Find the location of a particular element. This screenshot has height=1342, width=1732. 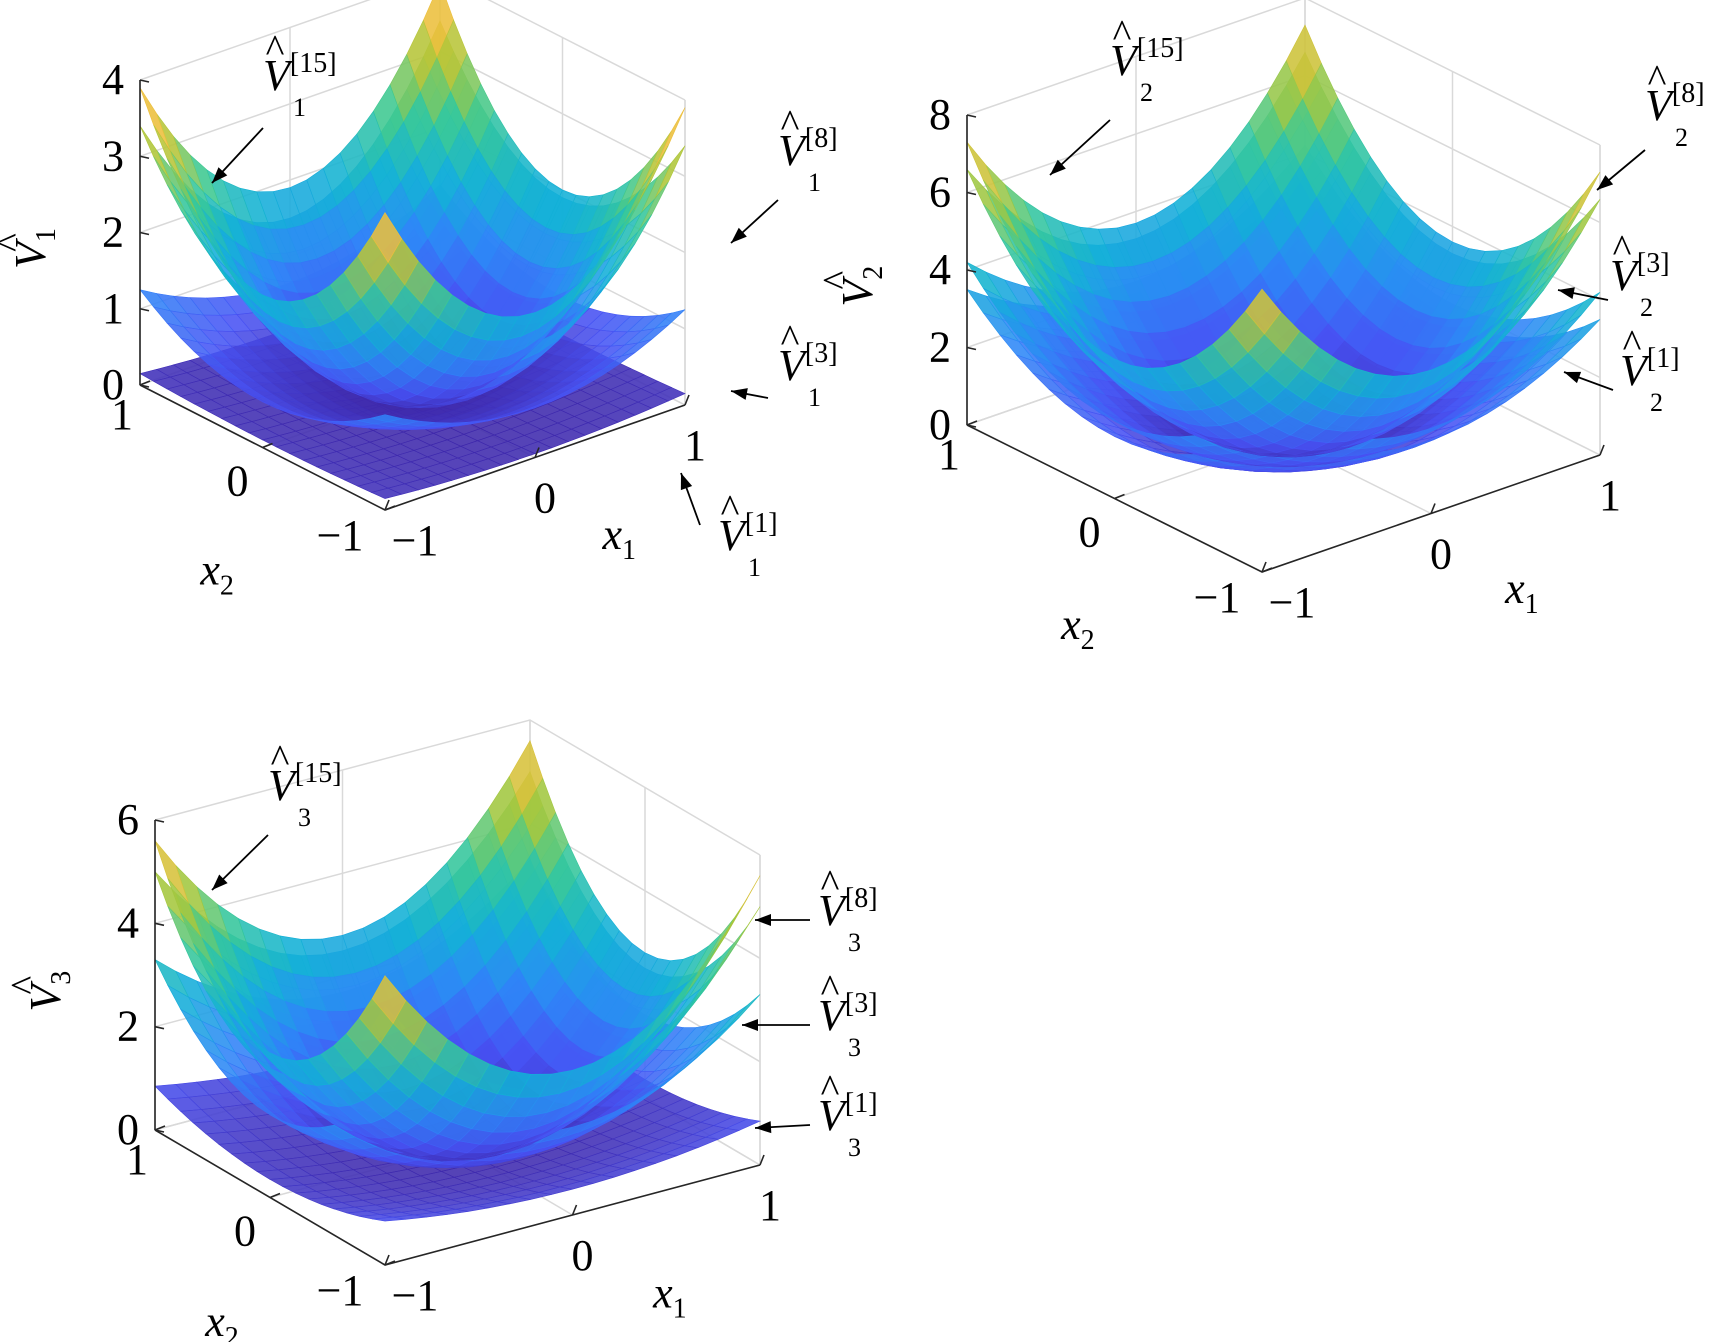

annotation-iter-15: ^V[15]2 is located at coordinates (1116, 93).